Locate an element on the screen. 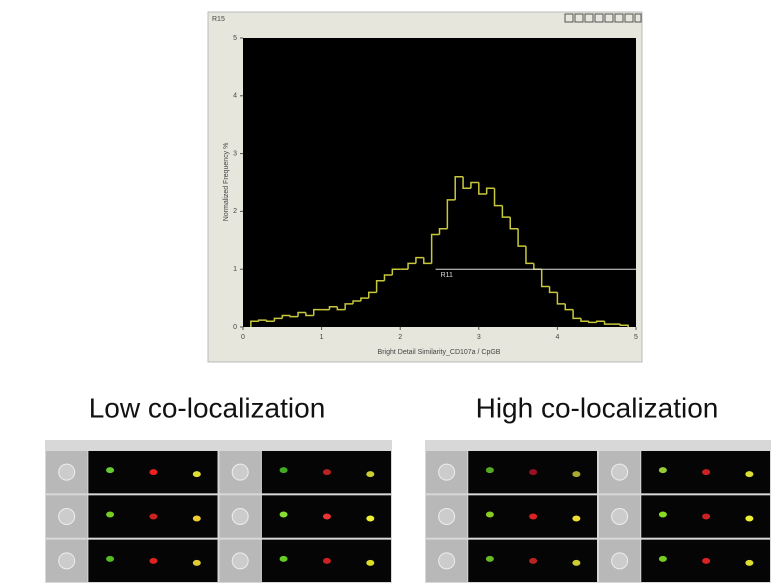 This screenshot has height=588, width=771. chart-title: R15 is located at coordinates (218, 19).